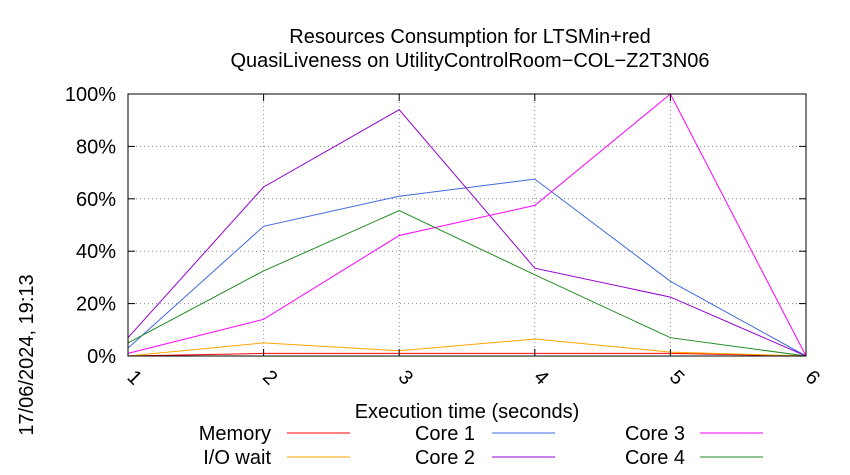 Image resolution: width=850 pixels, height=475 pixels. What do you see at coordinates (445, 458) in the screenshot?
I see `legend-label-core-2: Core 2` at bounding box center [445, 458].